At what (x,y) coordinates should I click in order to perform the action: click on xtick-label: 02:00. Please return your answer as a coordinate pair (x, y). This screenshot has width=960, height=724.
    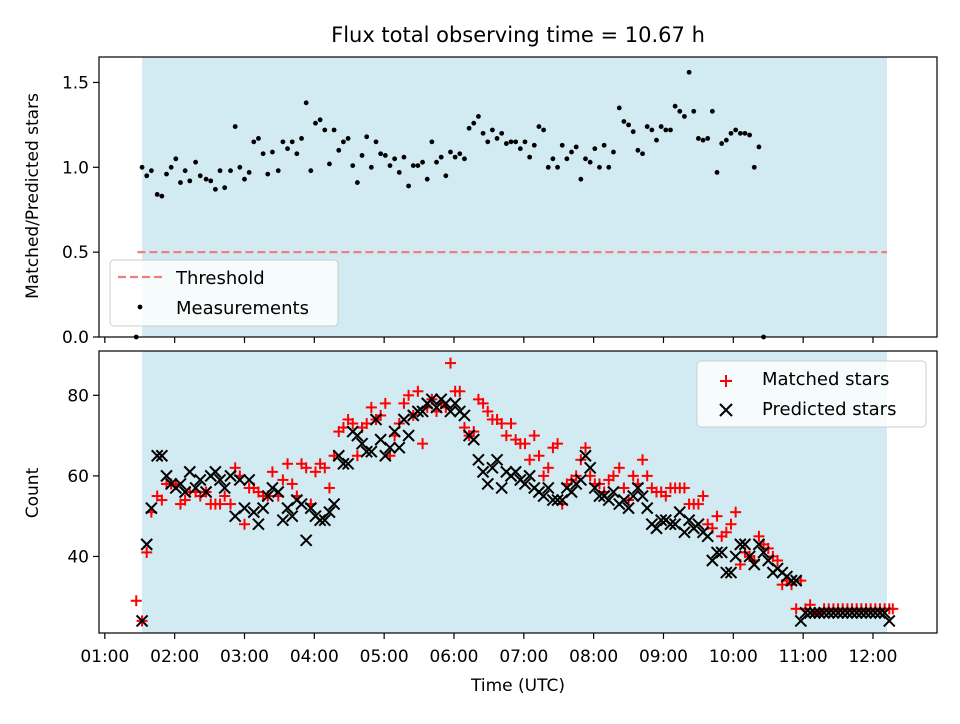
    Looking at the image, I should click on (174, 657).